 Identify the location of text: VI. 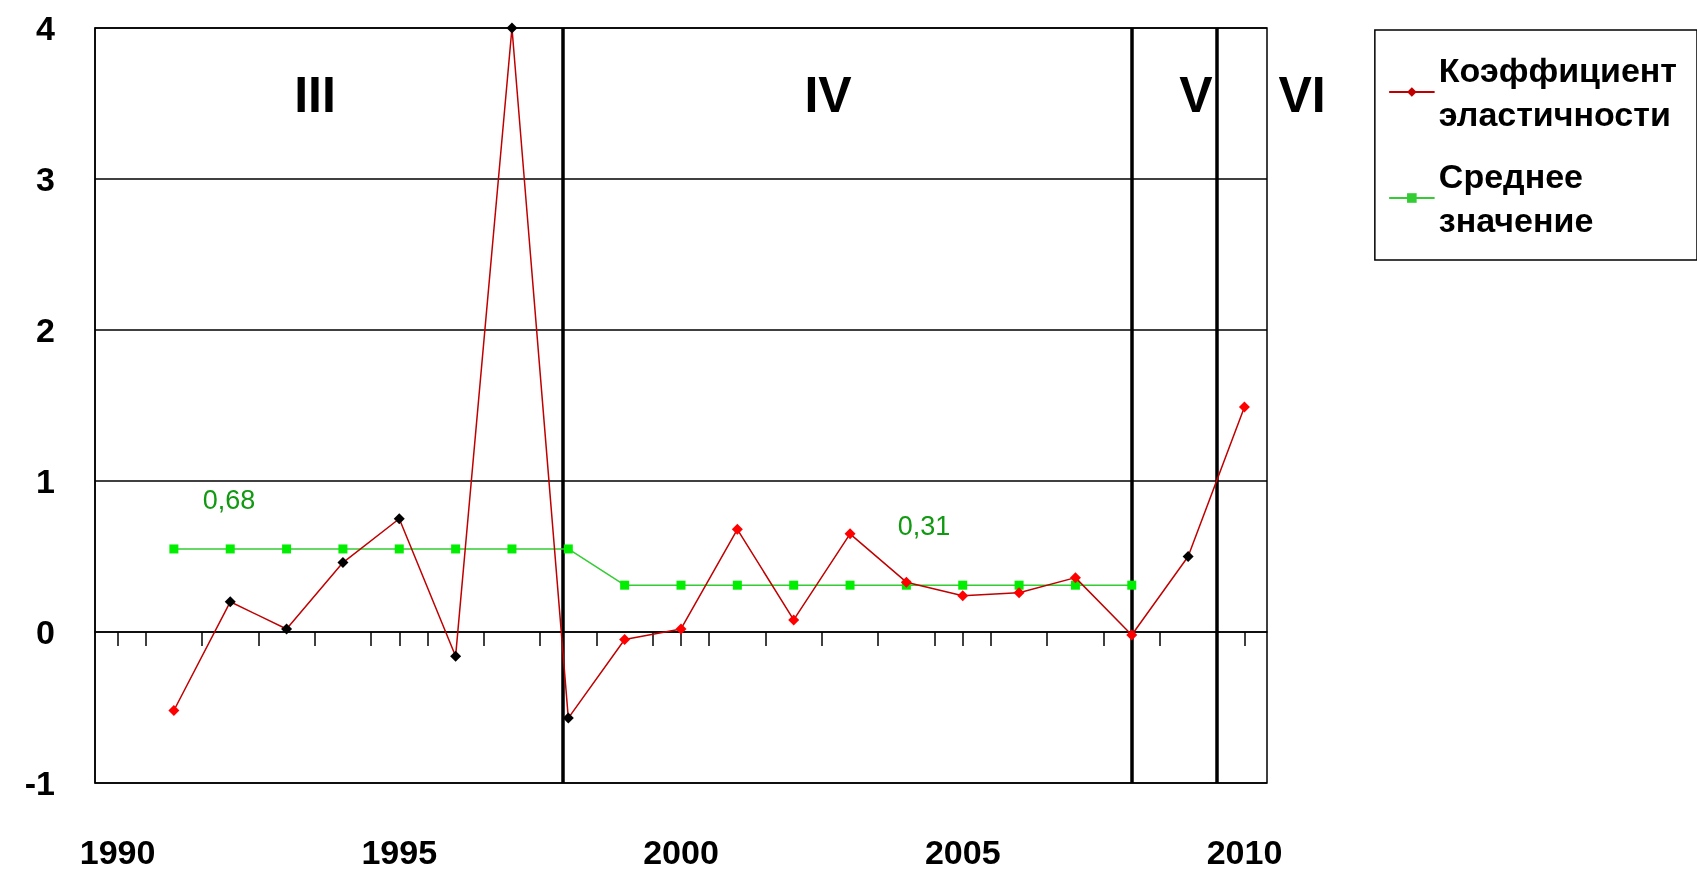
(1302, 95).